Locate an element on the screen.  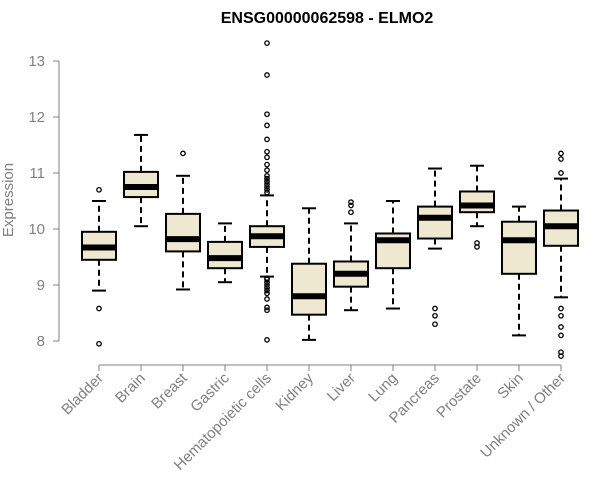
chart-title: ENSG00000062598 - ELMO2 is located at coordinates (327, 18).